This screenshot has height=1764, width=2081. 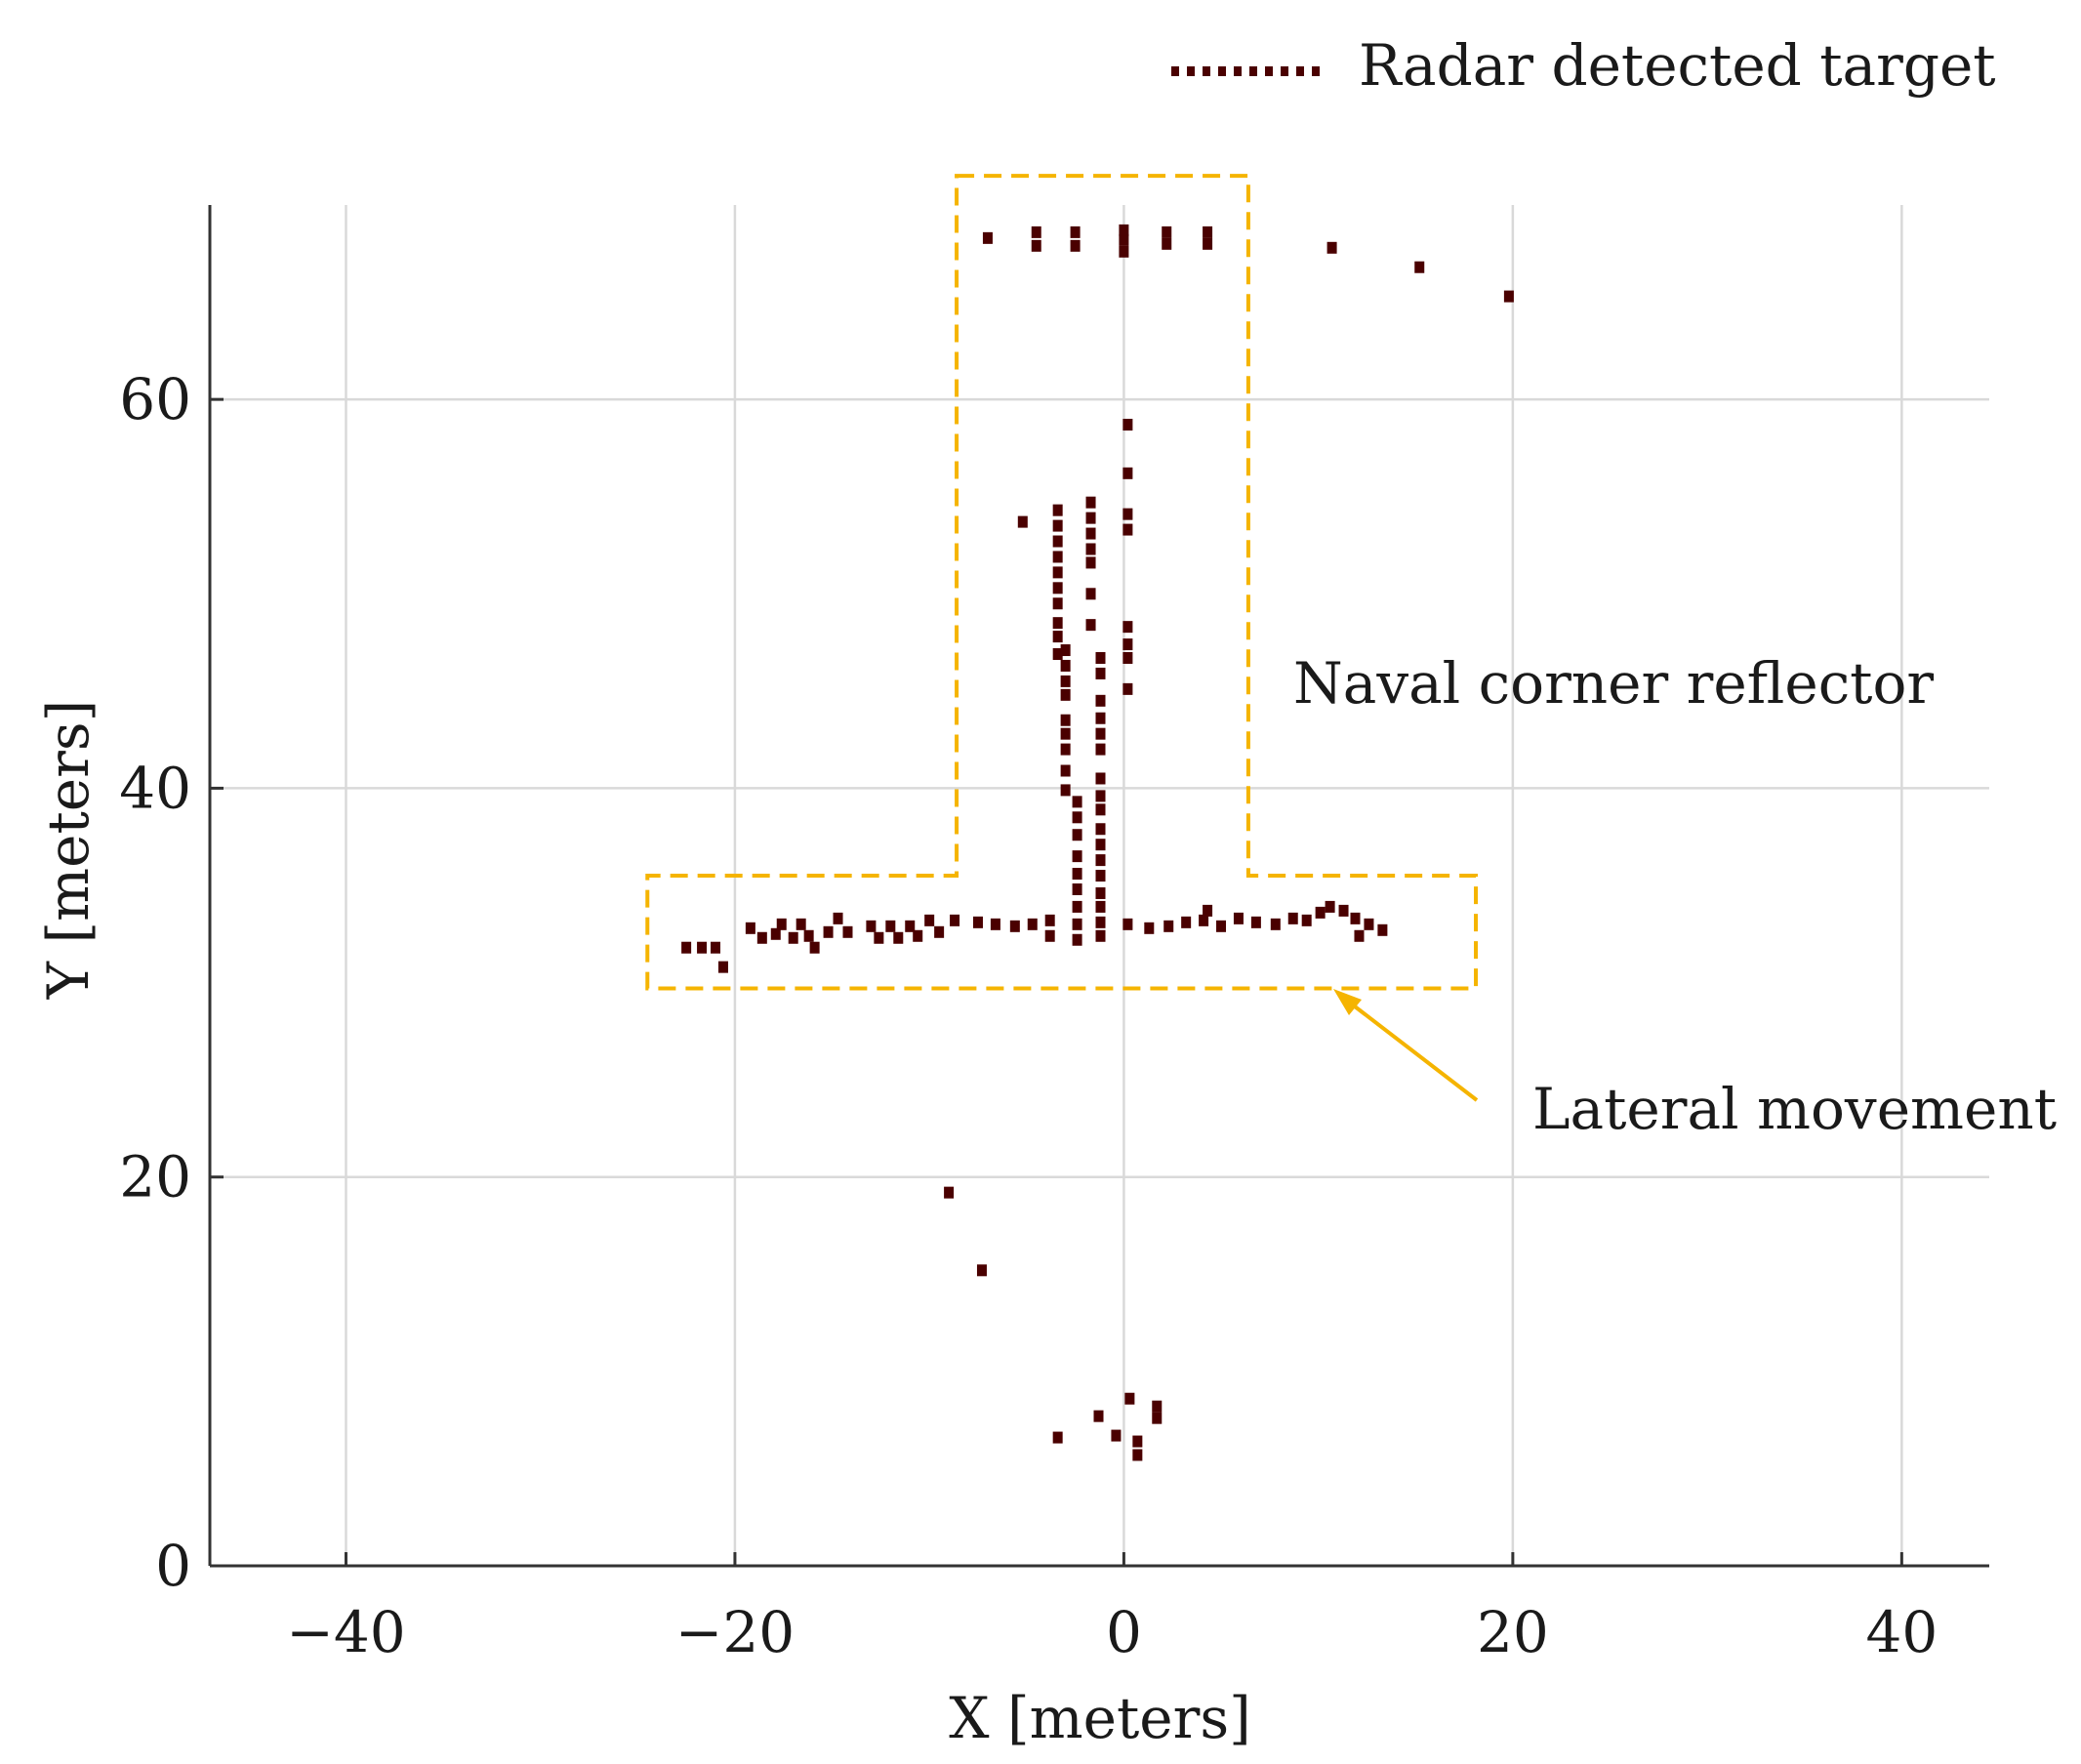 What do you see at coordinates (155, 788) in the screenshot?
I see `y-tick-label: 40` at bounding box center [155, 788].